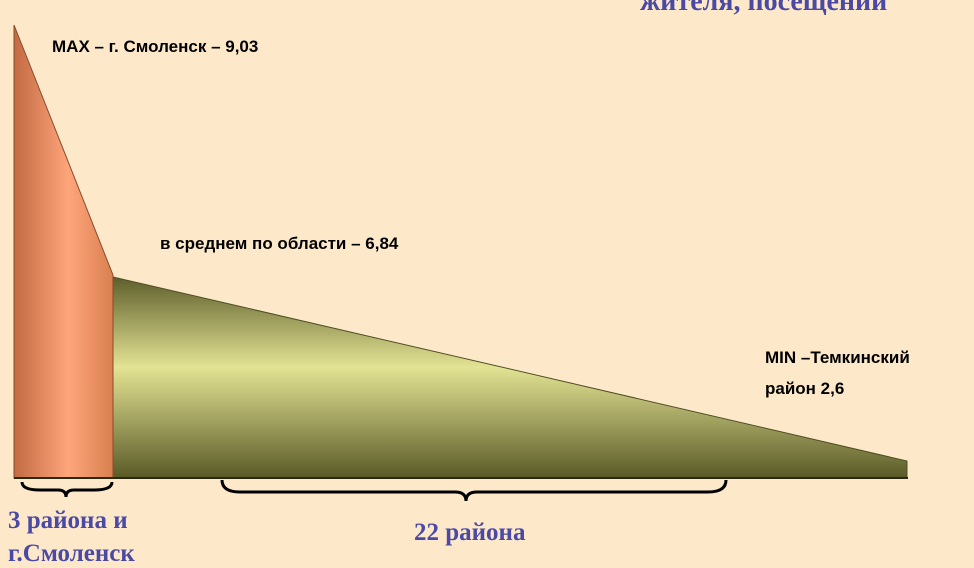 This screenshot has width=974, height=568. What do you see at coordinates (71, 553) in the screenshot?
I see `group-label: г.Смоленск` at bounding box center [71, 553].